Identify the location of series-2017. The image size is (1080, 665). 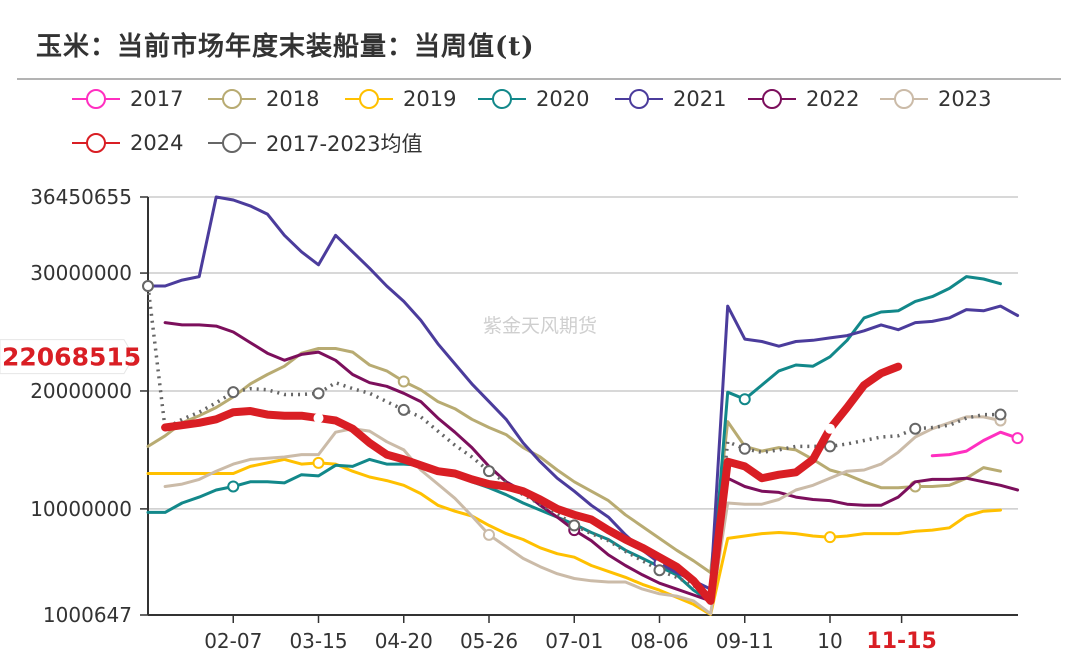
(977, 444).